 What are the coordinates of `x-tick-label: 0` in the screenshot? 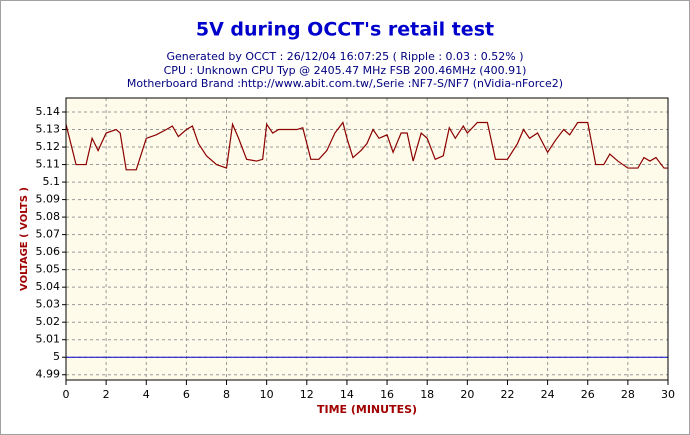 It's located at (66, 394).